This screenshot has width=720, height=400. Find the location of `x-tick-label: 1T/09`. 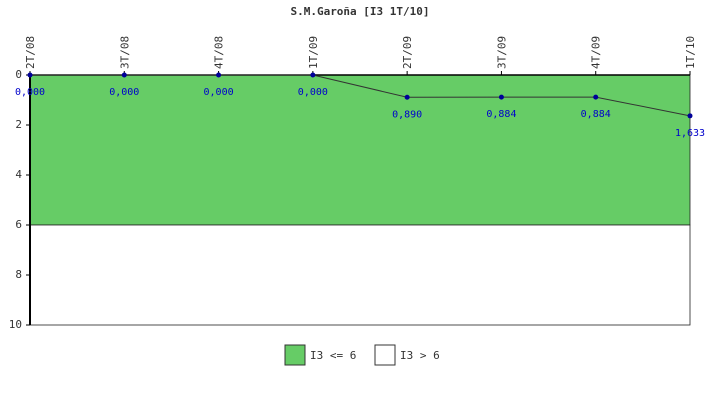

x-tick-label: 1T/09 is located at coordinates (313, 52).